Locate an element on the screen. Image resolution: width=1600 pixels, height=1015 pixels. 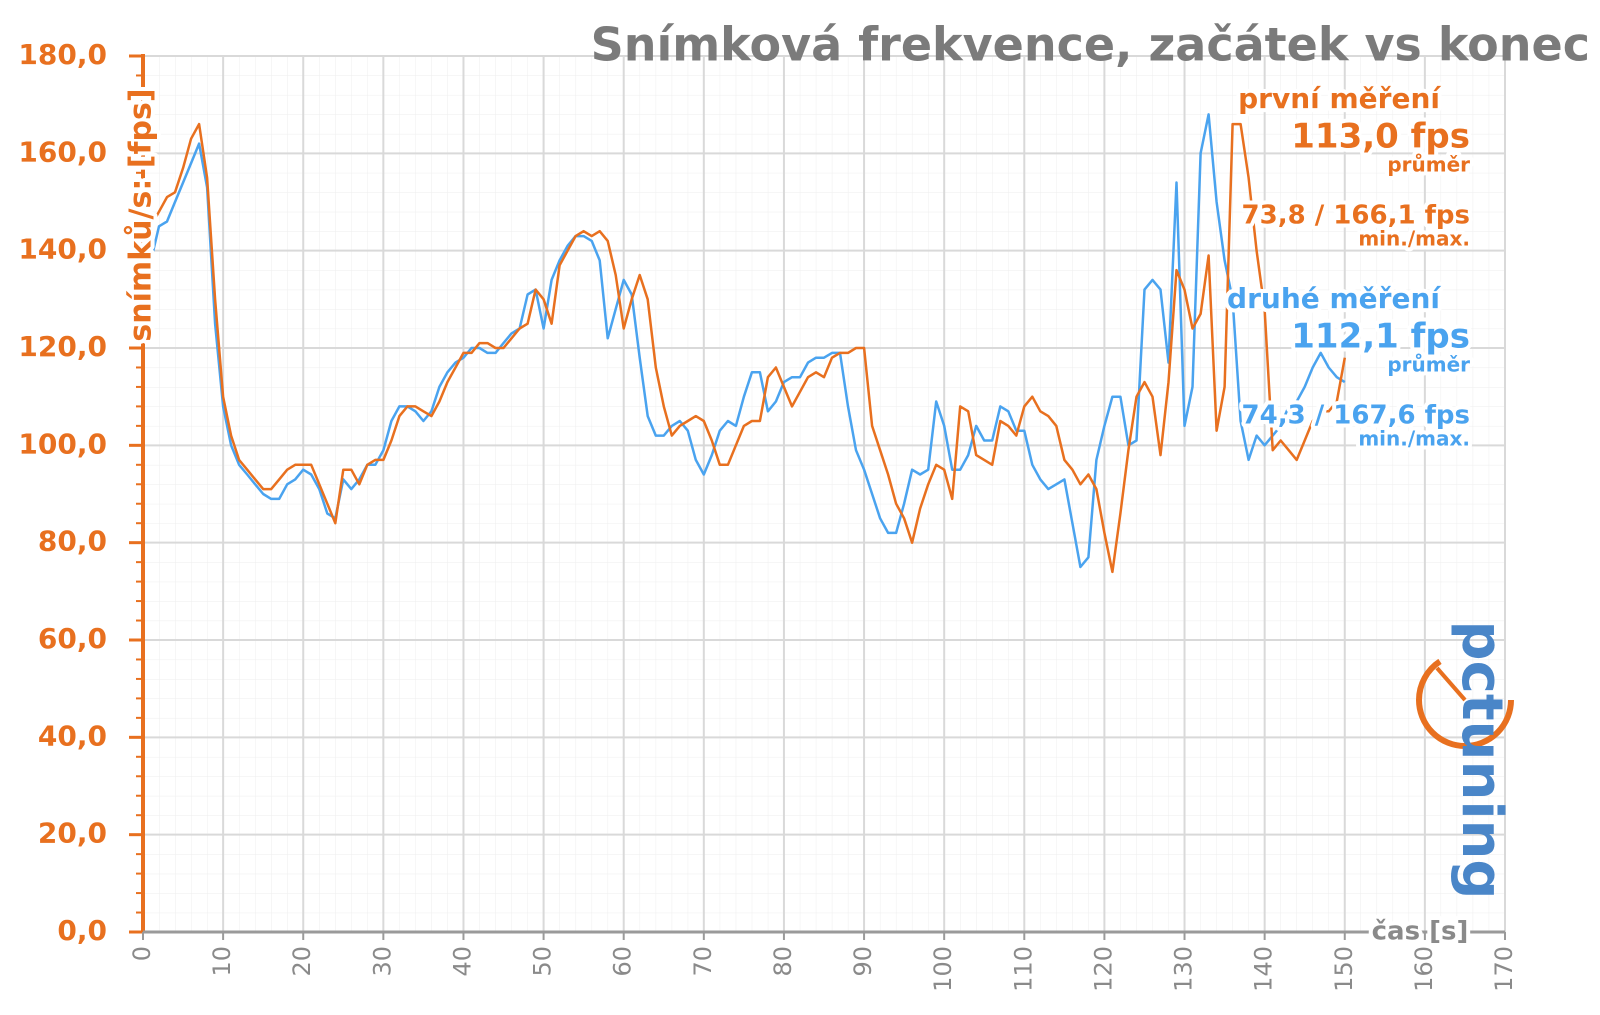
y-tick-label: 80,0 is located at coordinates (72, 541).